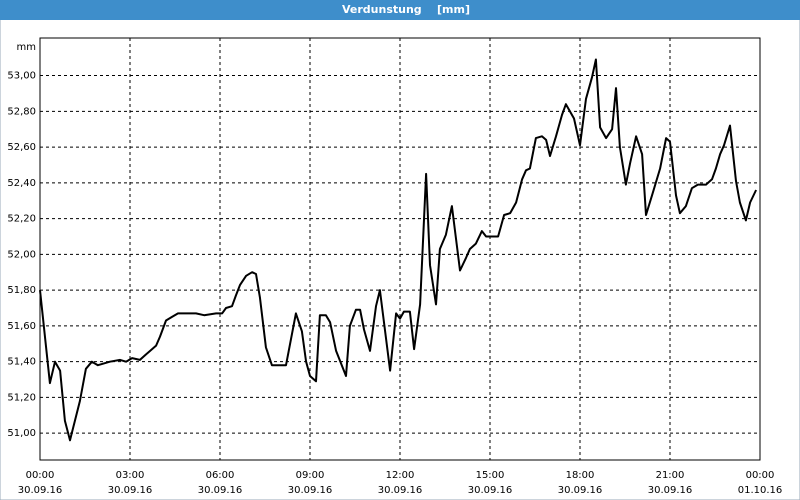 This screenshot has height=500, width=800. What do you see at coordinates (760, 490) in the screenshot?
I see `x-tick-date: 01.10.16` at bounding box center [760, 490].